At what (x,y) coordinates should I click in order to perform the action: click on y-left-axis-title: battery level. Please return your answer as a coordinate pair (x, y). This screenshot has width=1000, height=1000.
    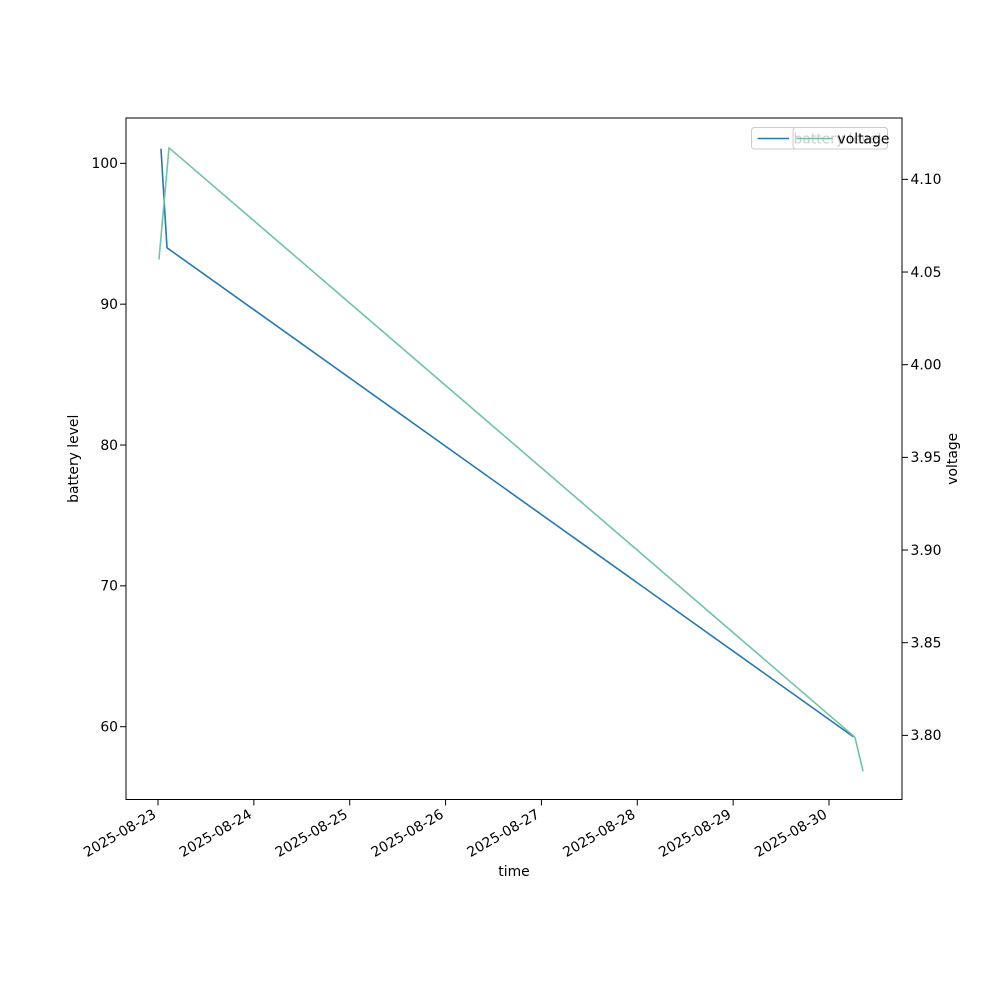
    Looking at the image, I should click on (74, 459).